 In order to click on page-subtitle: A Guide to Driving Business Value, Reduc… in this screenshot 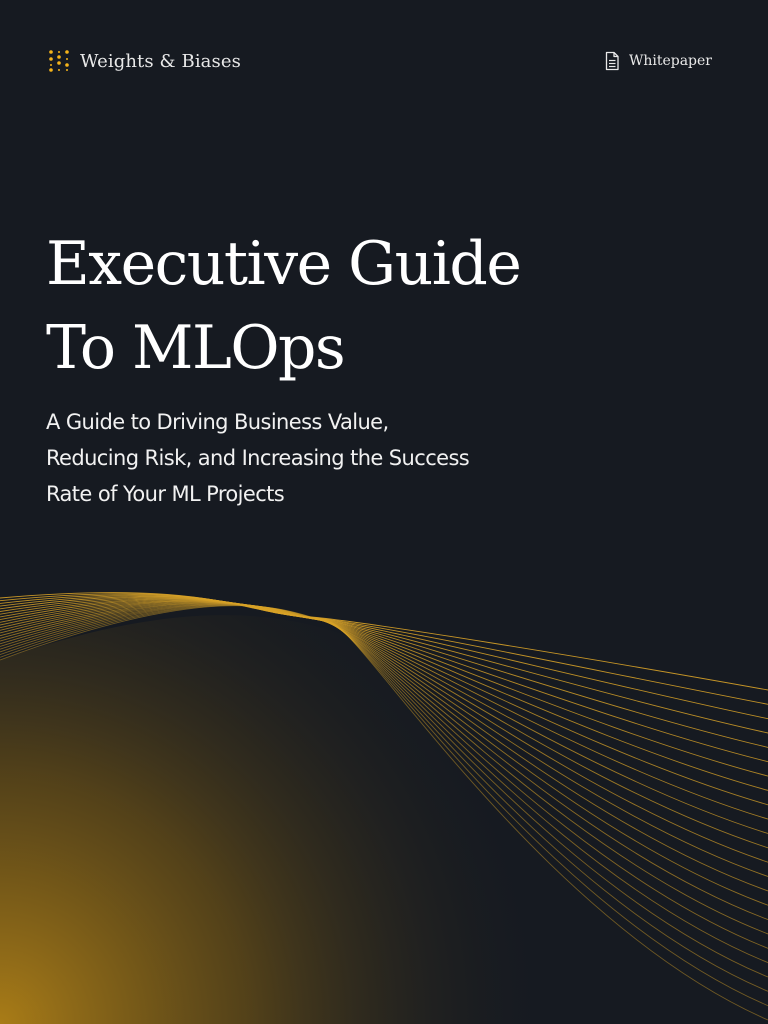, I will do `click(306, 458)`.